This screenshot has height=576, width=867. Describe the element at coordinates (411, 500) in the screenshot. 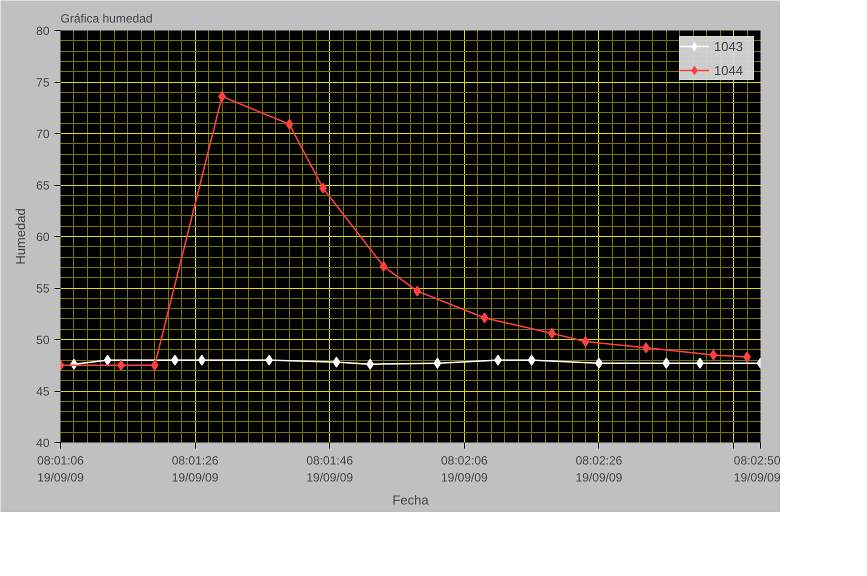

I see `x-axis-title: Fecha` at that location.